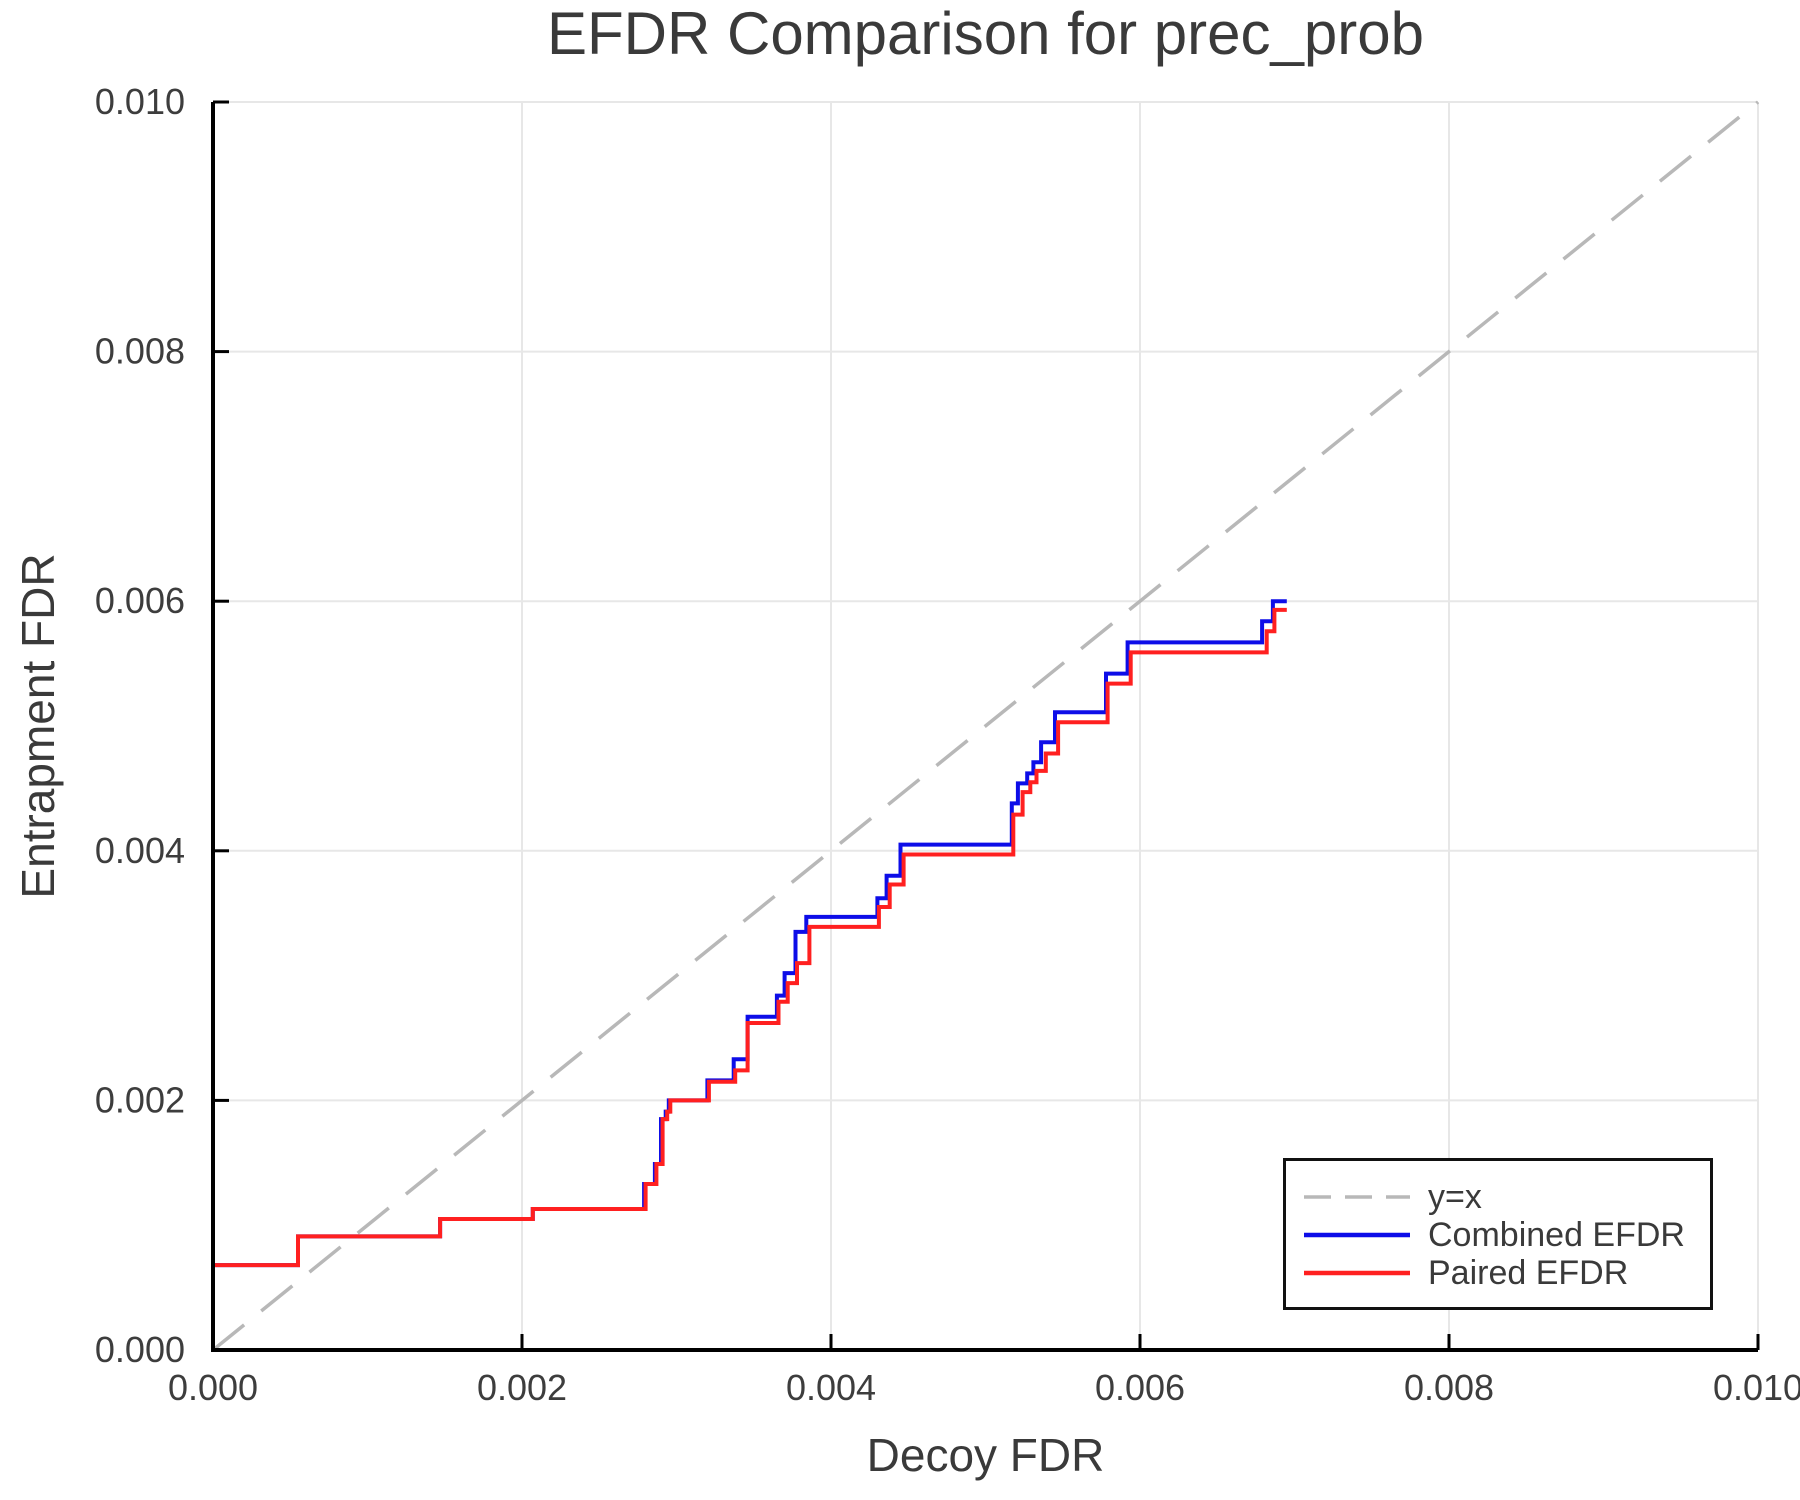  Describe the element at coordinates (1506, 1197) in the screenshot. I see `legend-item-yx: y=x` at that location.